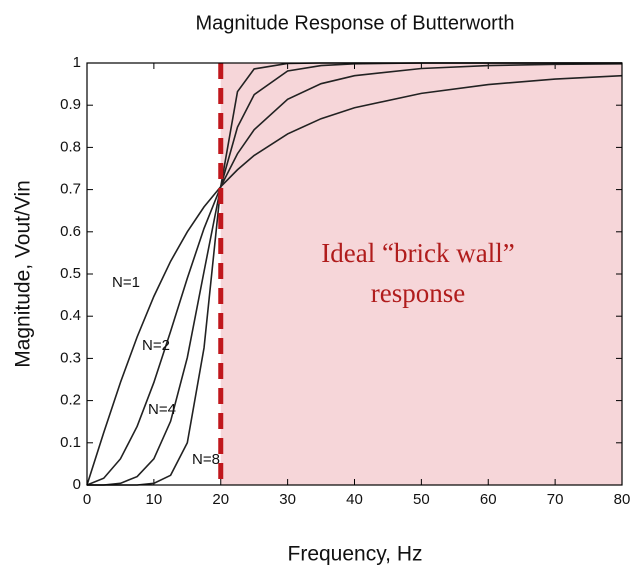 This screenshot has height=583, width=635. Describe the element at coordinates (162, 409) in the screenshot. I see `curve-label: N=4` at that location.